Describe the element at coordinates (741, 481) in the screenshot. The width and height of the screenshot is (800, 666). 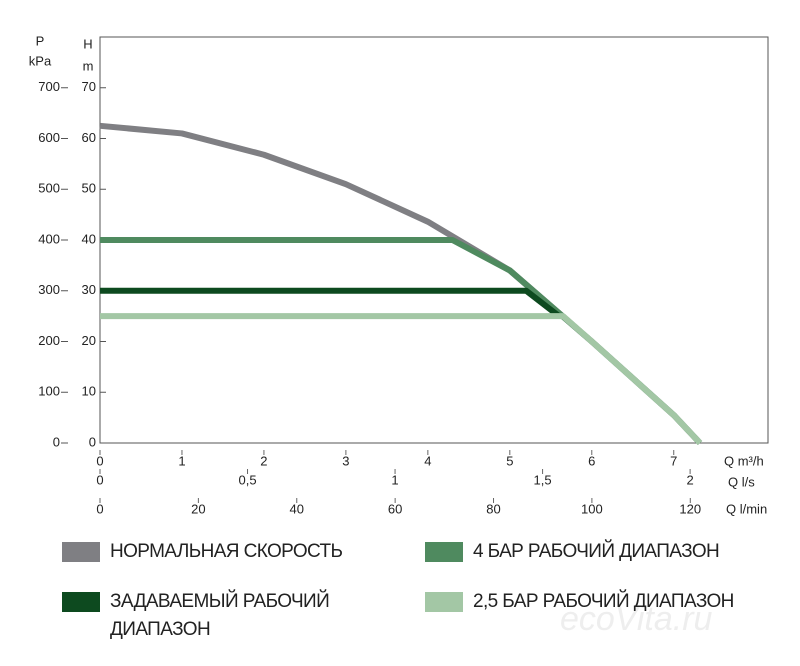
I see `x2-label: Q l/s` at that location.